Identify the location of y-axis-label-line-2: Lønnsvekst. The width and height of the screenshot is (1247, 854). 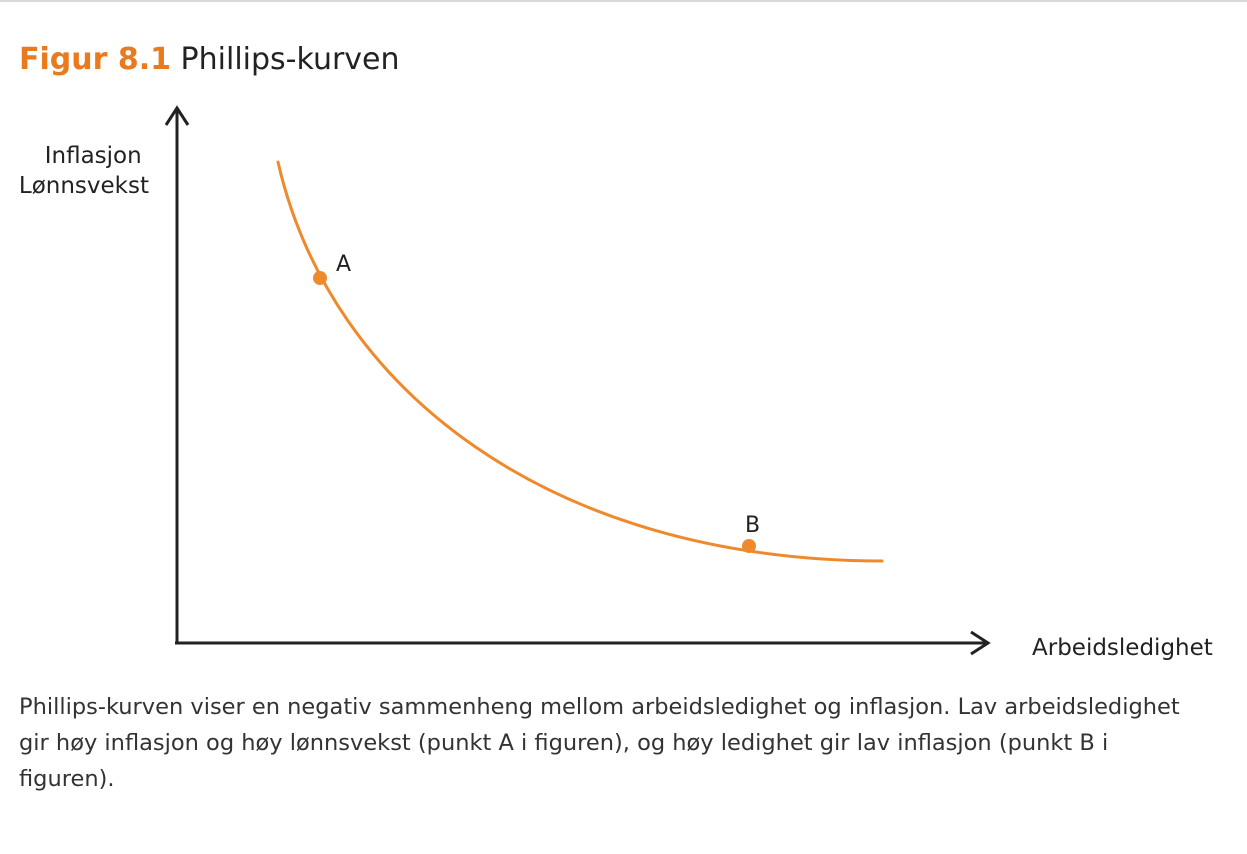
(84, 186).